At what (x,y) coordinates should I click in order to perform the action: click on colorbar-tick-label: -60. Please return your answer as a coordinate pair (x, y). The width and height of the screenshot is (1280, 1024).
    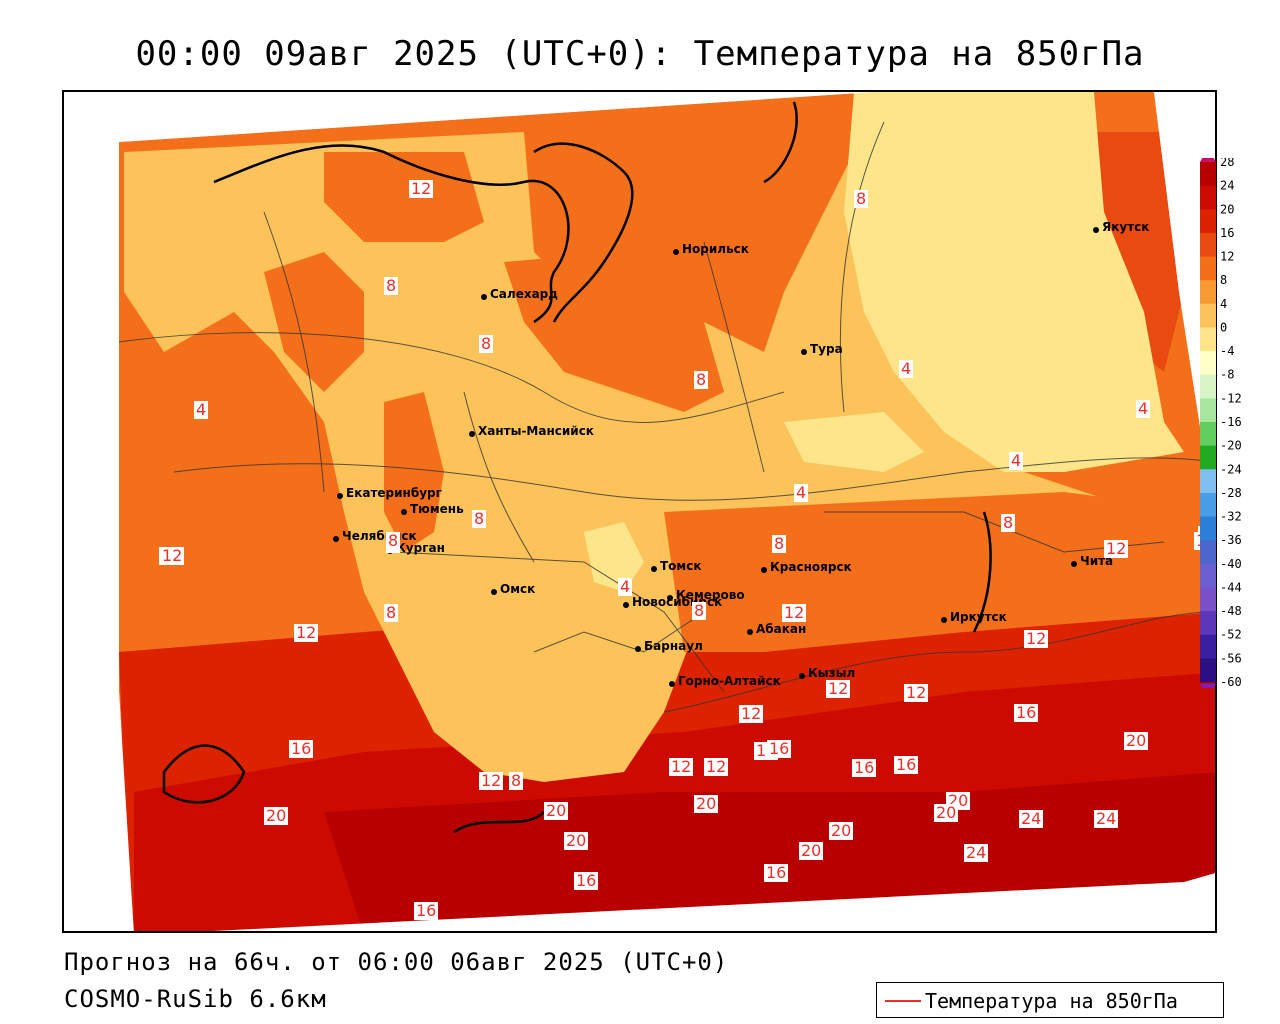
    Looking at the image, I should click on (1231, 681).